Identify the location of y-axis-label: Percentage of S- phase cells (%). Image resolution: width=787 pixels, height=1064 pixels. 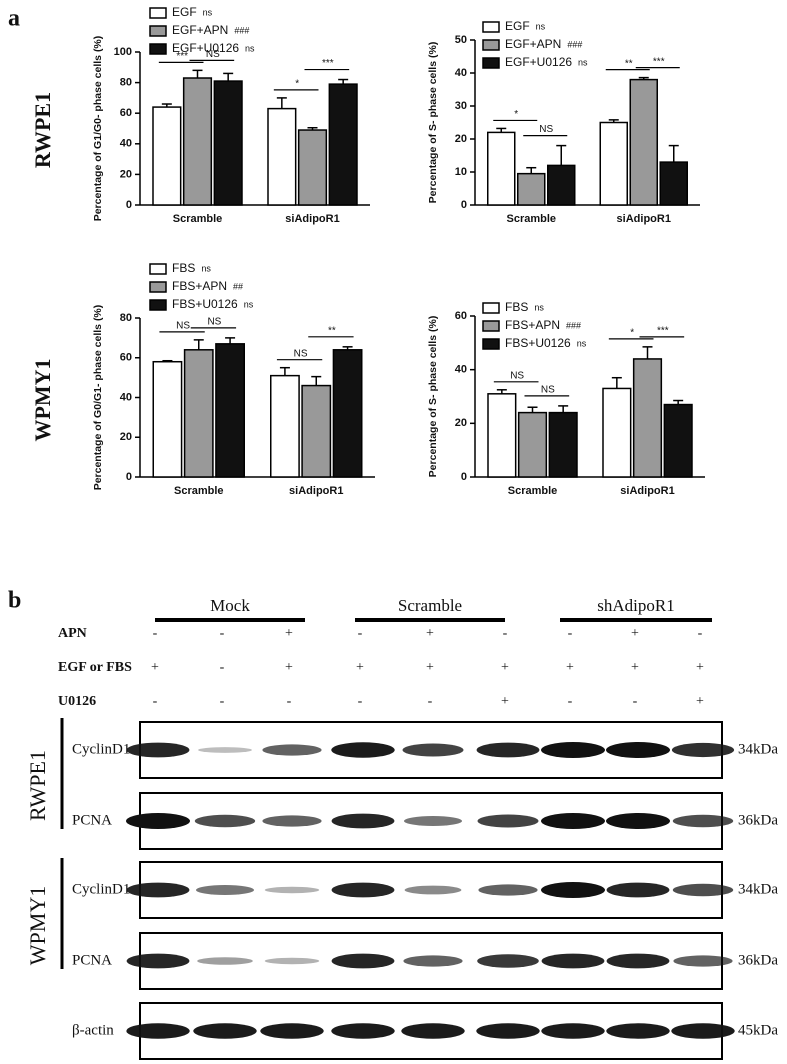
(433, 123).